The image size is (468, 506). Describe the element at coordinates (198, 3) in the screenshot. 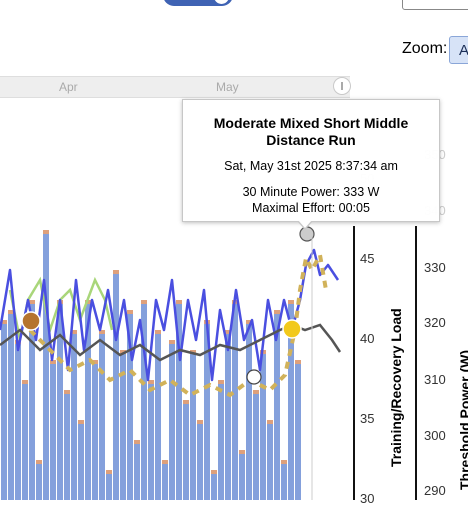

I see `view-toggle` at that location.